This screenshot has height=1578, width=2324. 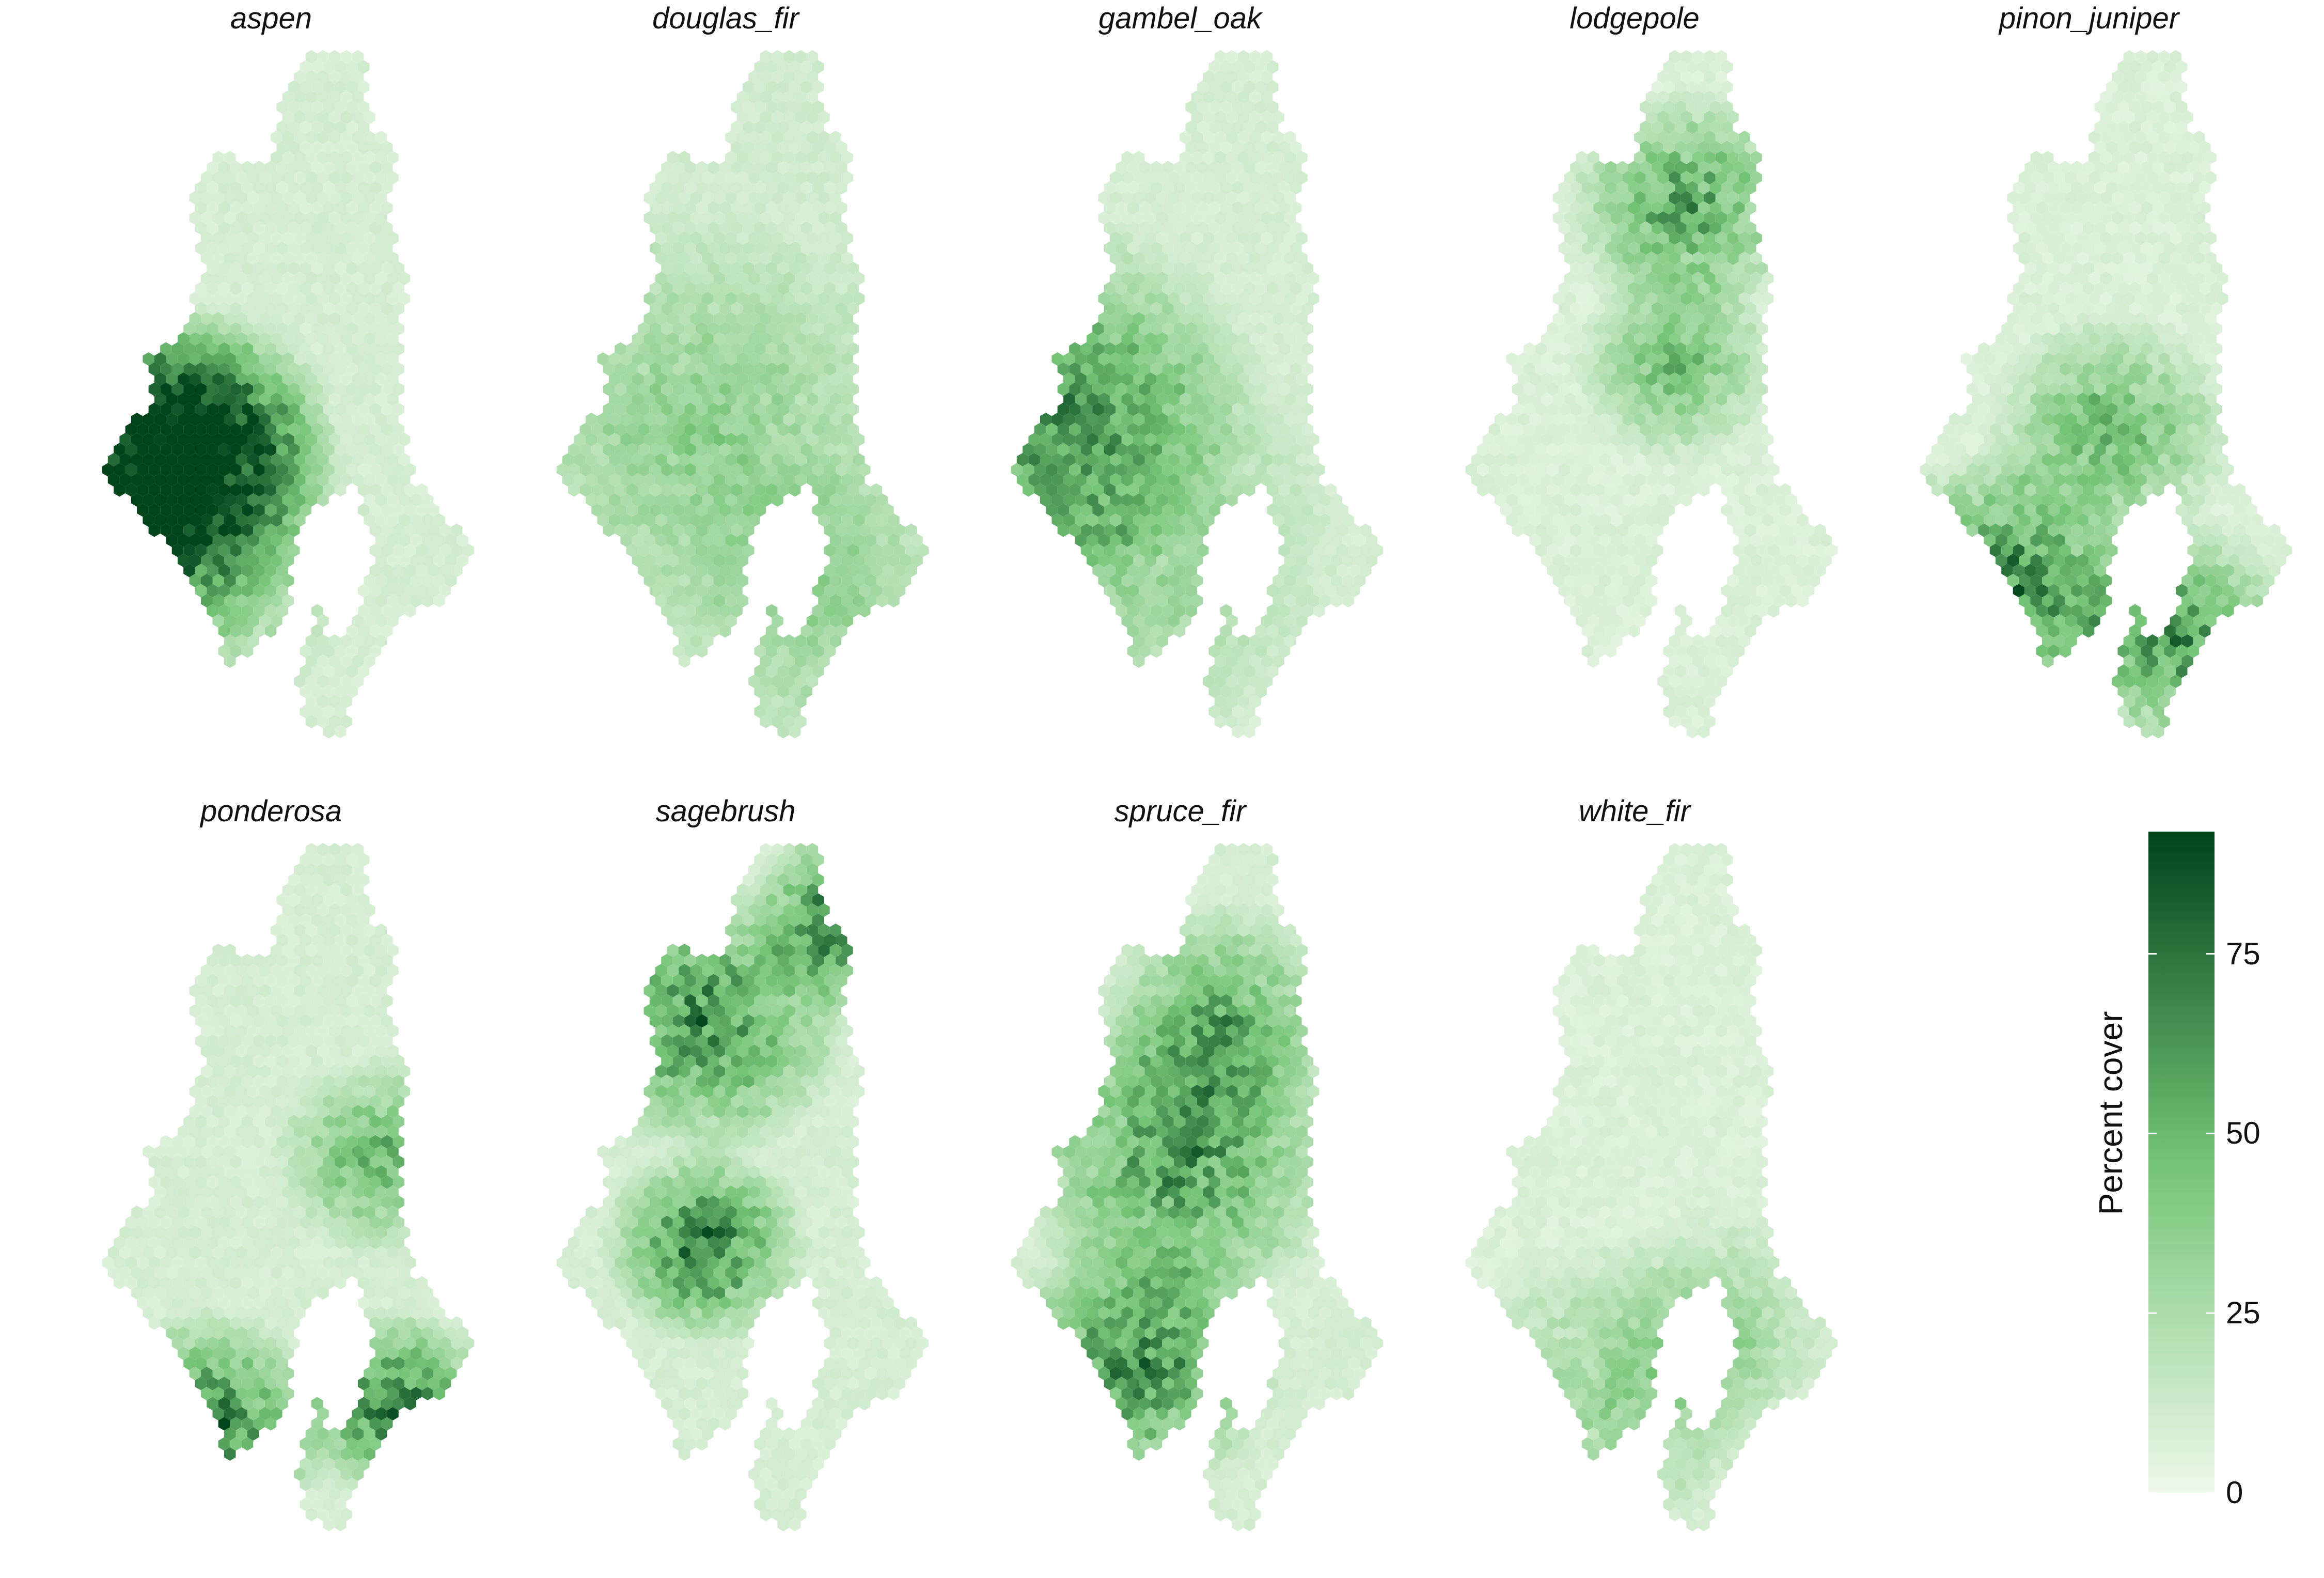 I want to click on facet-panel-gambel-oak: gambel_oak, so click(x=1180, y=393).